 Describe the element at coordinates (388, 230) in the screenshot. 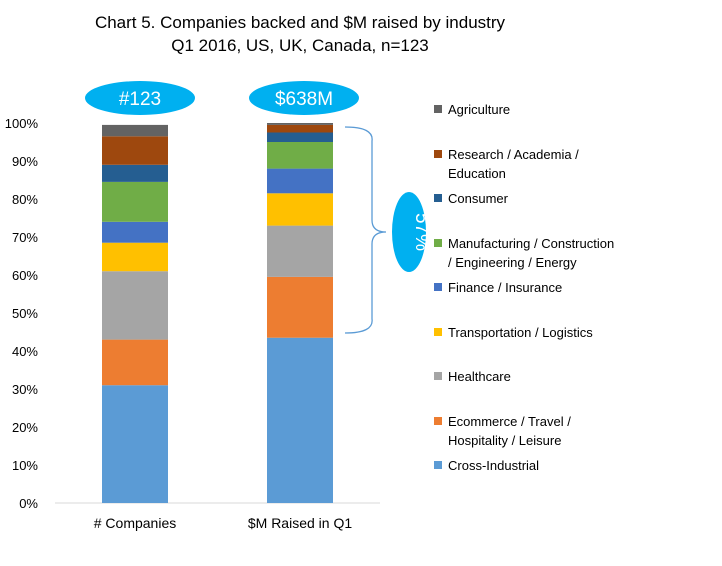

I see `annotation: 57%` at that location.